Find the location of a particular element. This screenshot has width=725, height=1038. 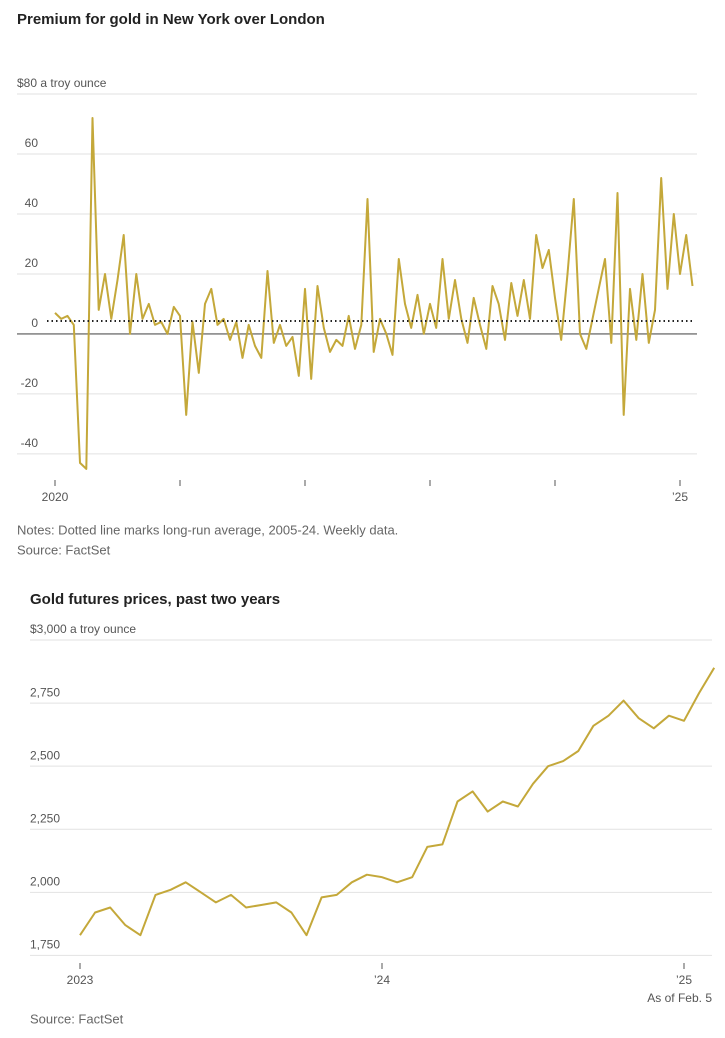

y-tick-label: 2,000 is located at coordinates (45, 882).